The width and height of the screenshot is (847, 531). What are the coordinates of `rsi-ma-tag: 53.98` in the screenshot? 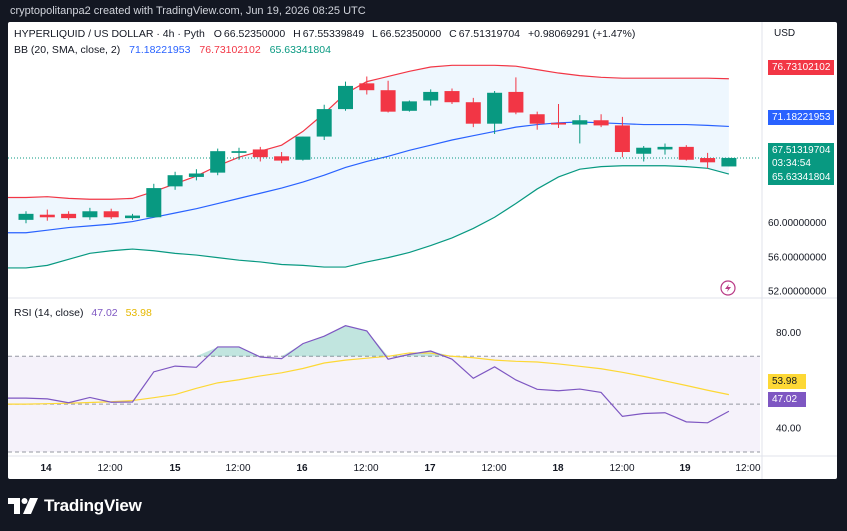 It's located at (787, 381).